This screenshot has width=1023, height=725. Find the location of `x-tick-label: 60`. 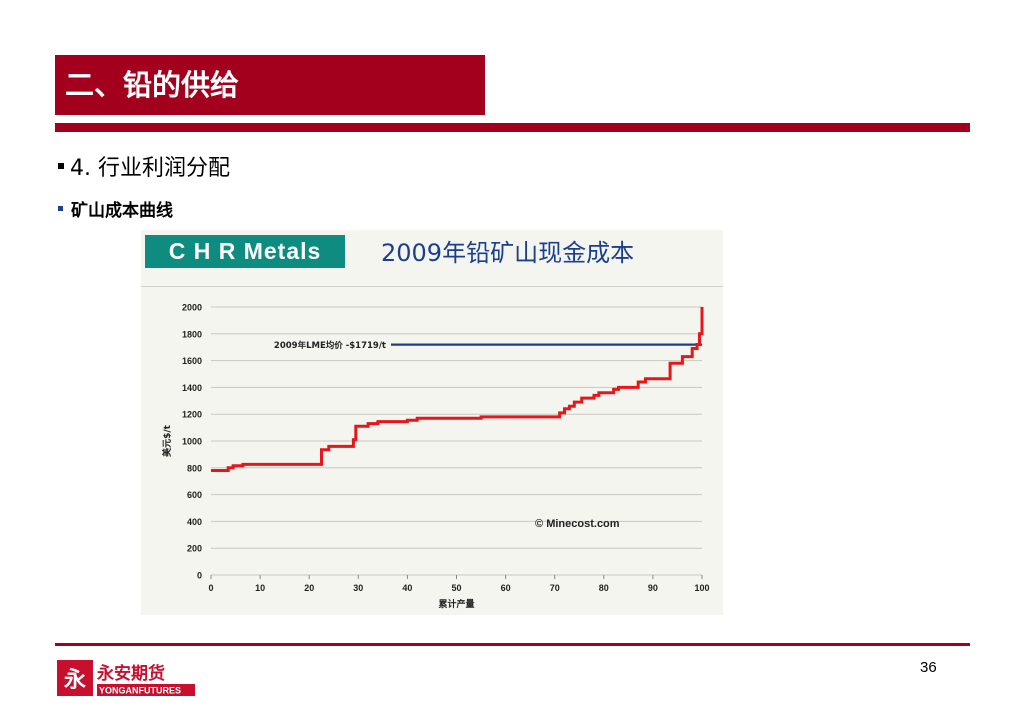

x-tick-label: 60 is located at coordinates (506, 588).